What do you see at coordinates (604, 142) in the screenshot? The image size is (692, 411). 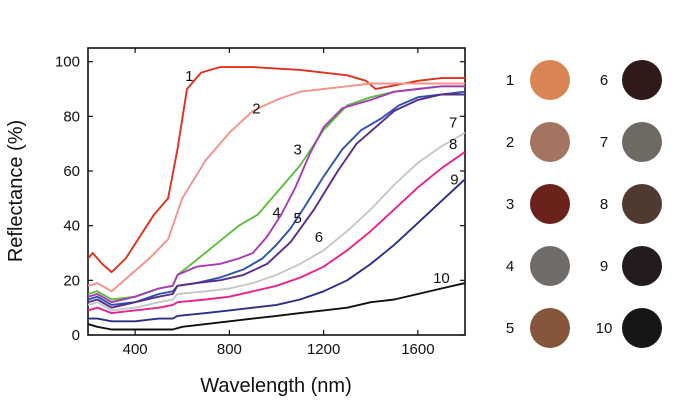 I see `swatch-label-7: 7` at bounding box center [604, 142].